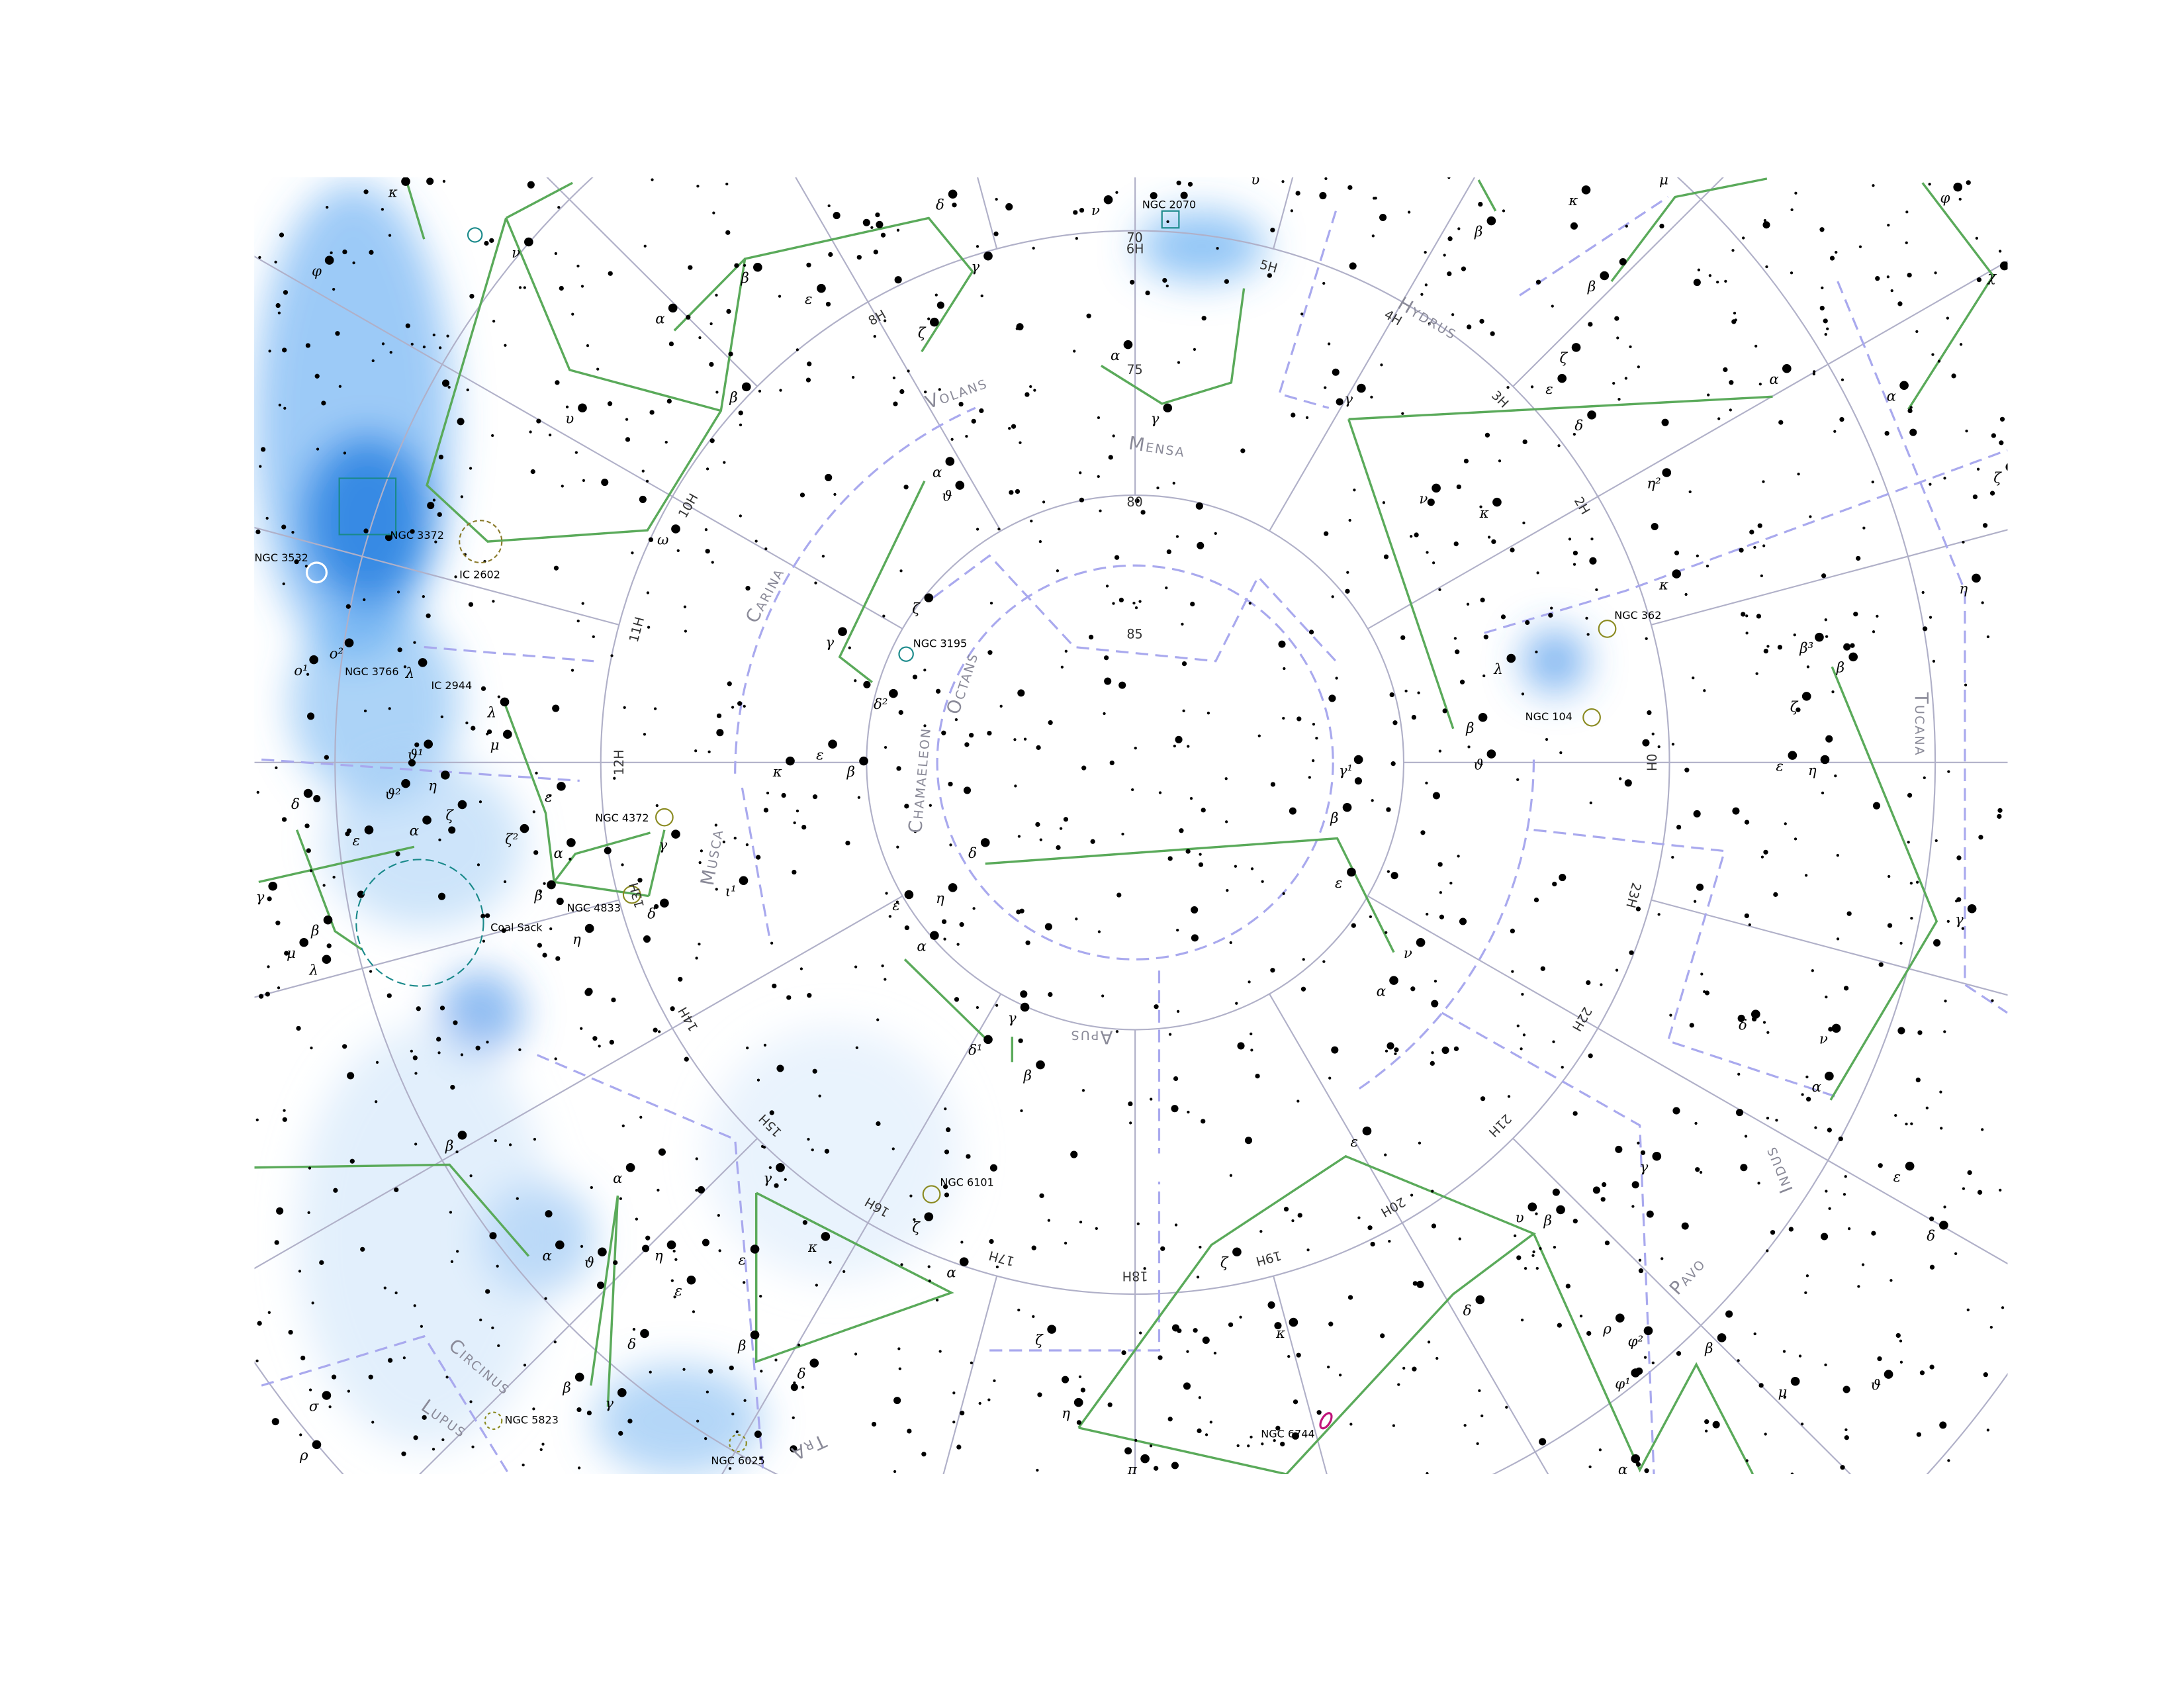 The height and width of the screenshot is (1688, 2184). Describe the element at coordinates (862, 1233) in the screenshot. I see `ra-line` at that location.